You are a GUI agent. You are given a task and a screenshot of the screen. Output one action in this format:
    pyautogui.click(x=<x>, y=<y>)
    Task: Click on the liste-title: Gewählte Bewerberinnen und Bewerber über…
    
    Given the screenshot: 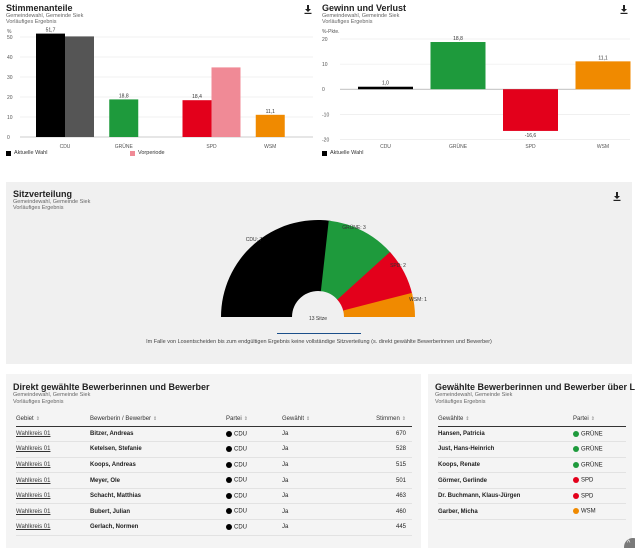 What is the action you would take?
    pyautogui.click(x=535, y=387)
    